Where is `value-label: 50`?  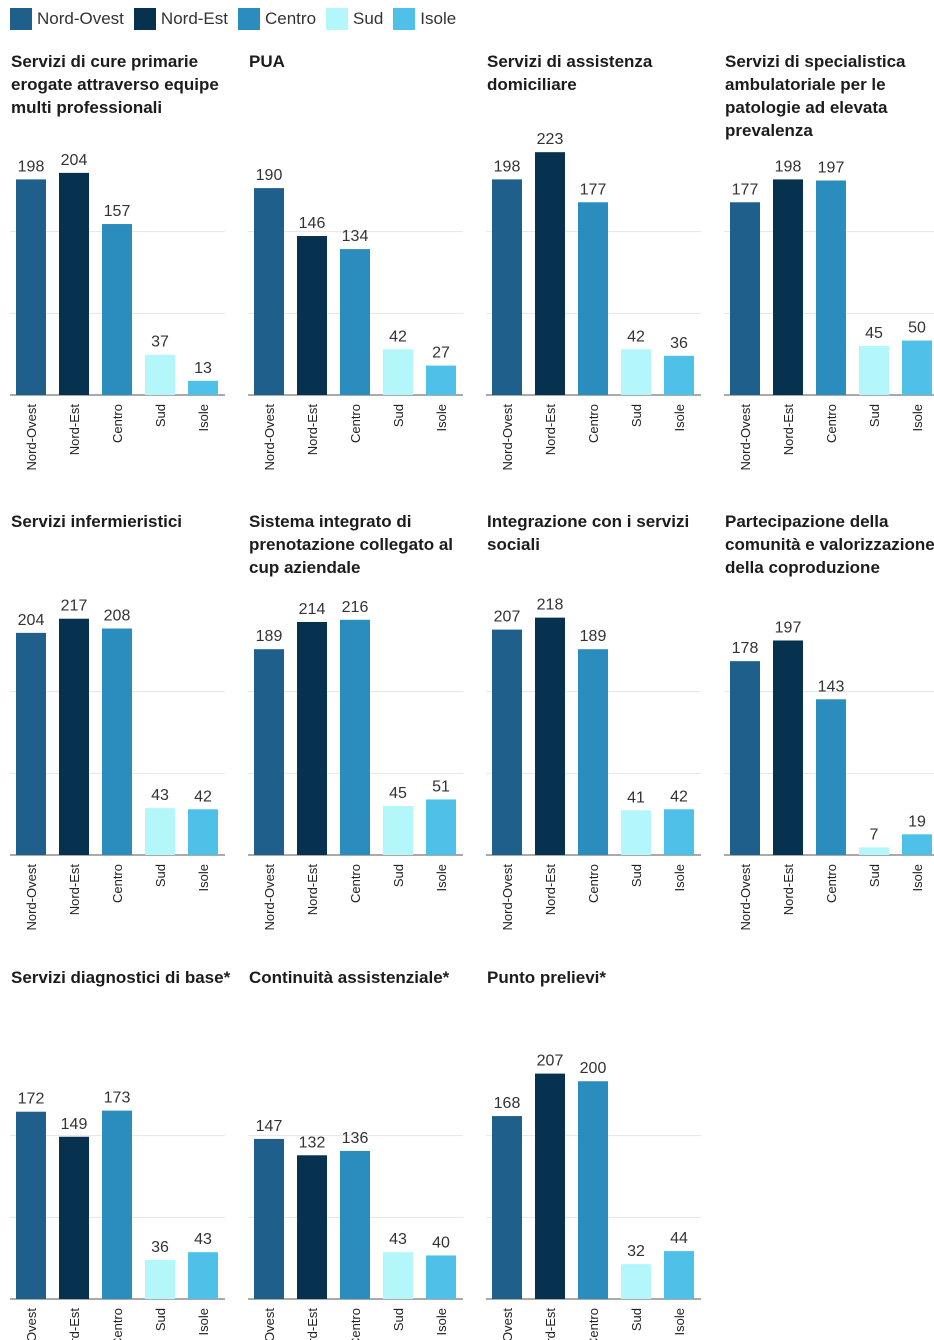
value-label: 50 is located at coordinates (917, 328).